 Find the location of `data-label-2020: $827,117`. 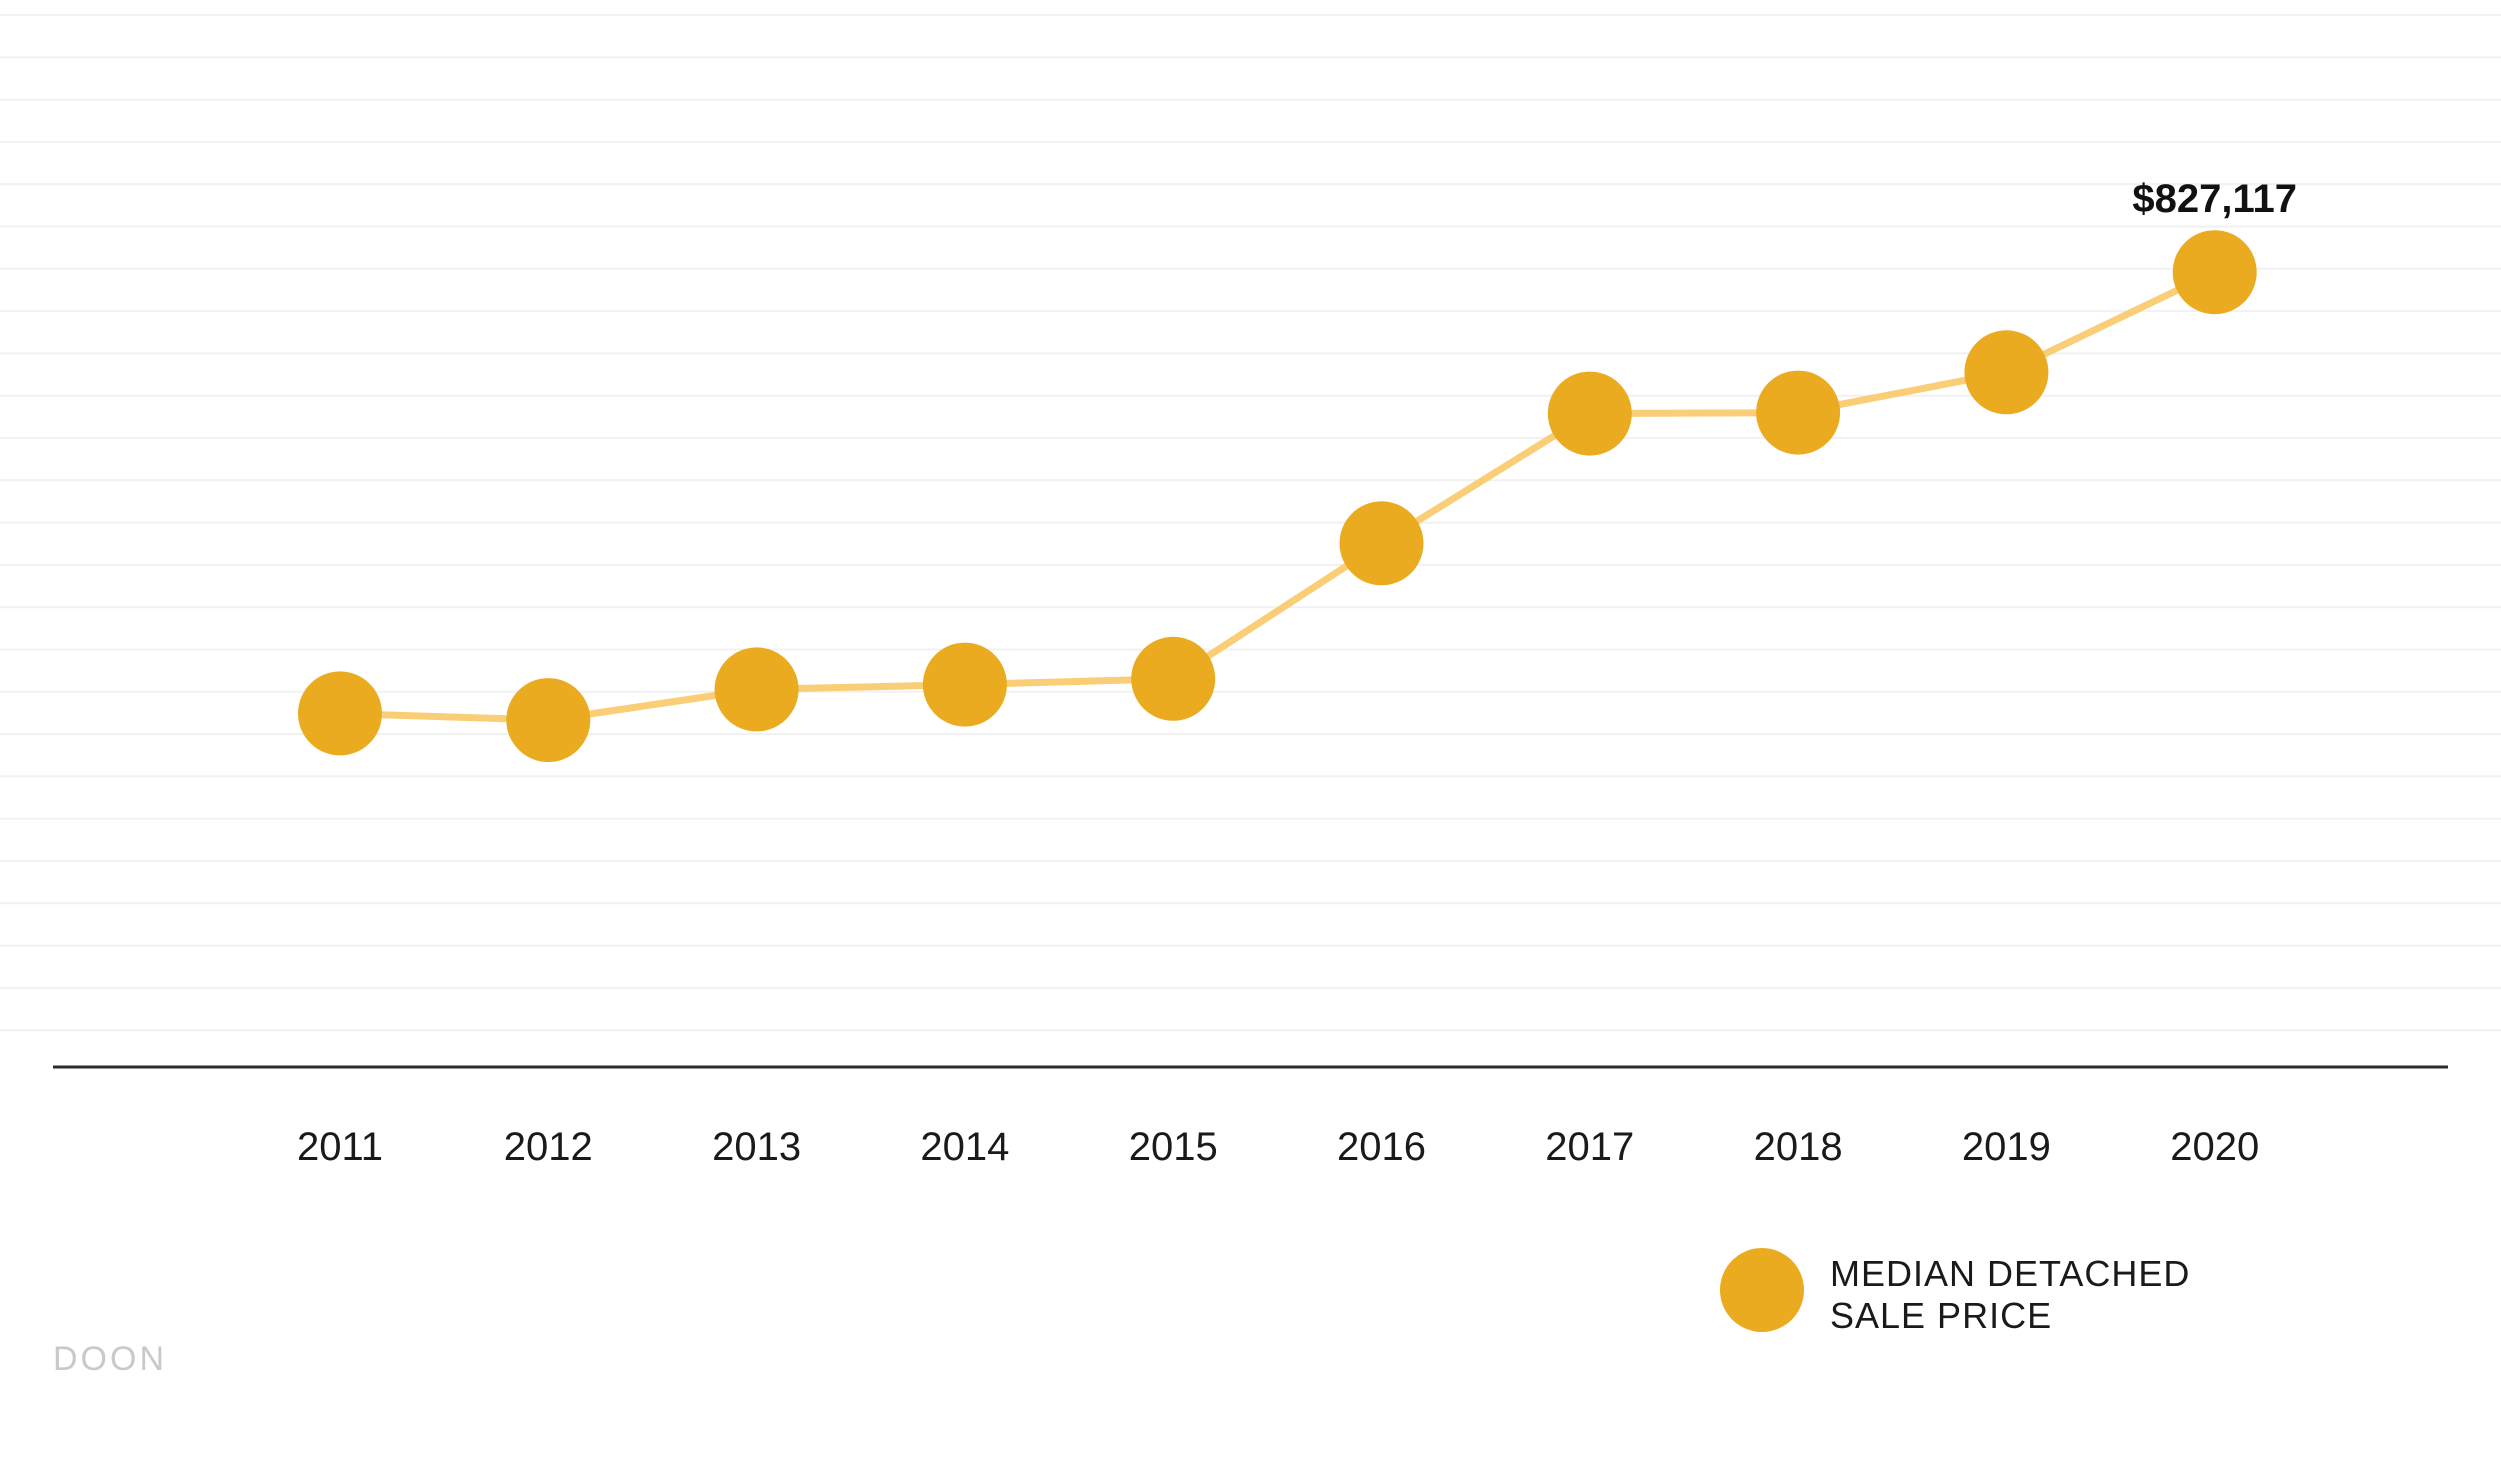

data-label-2020: $827,117 is located at coordinates (2214, 199).